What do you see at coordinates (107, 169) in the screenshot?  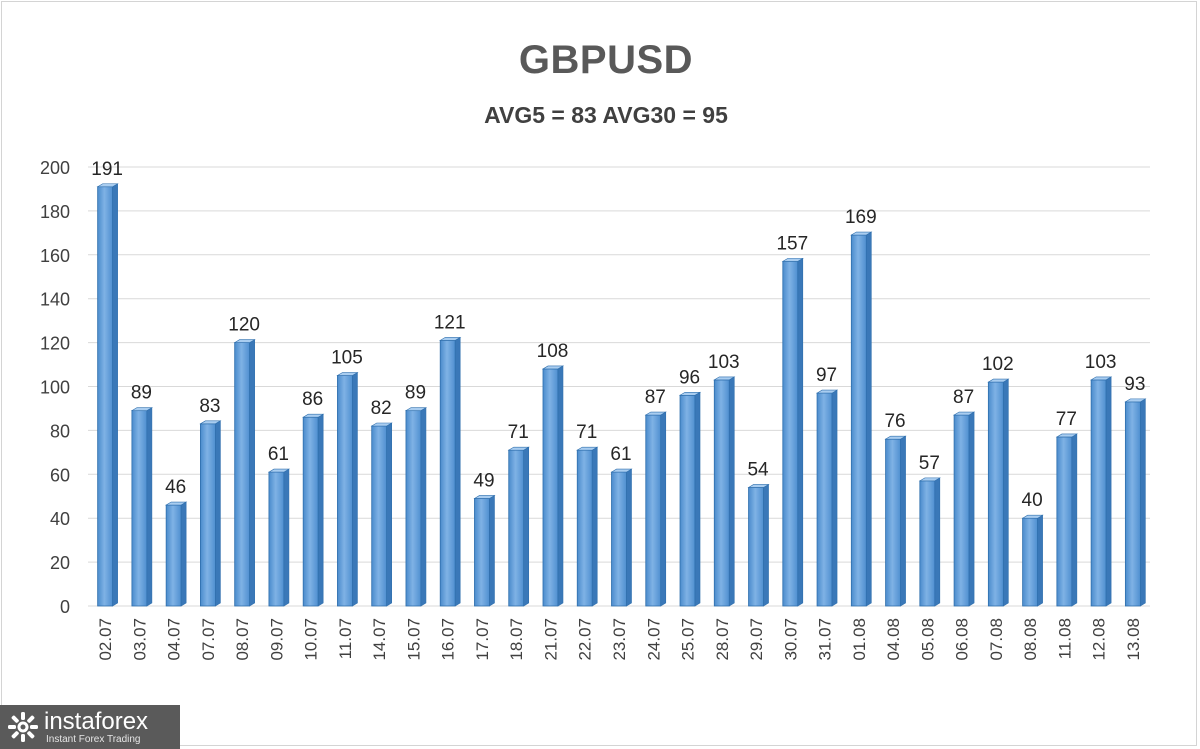 I see `data-label: 191` at bounding box center [107, 169].